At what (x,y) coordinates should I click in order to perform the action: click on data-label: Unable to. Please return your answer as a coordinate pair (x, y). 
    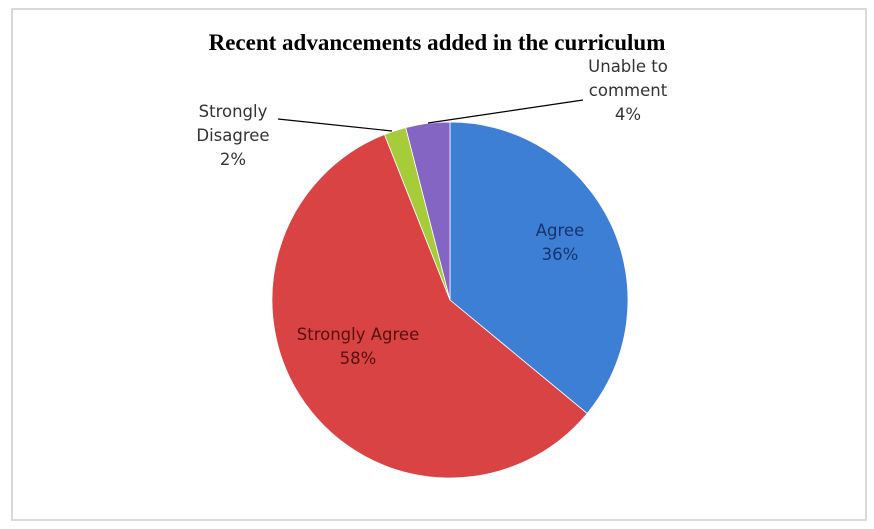
    Looking at the image, I should click on (628, 66).